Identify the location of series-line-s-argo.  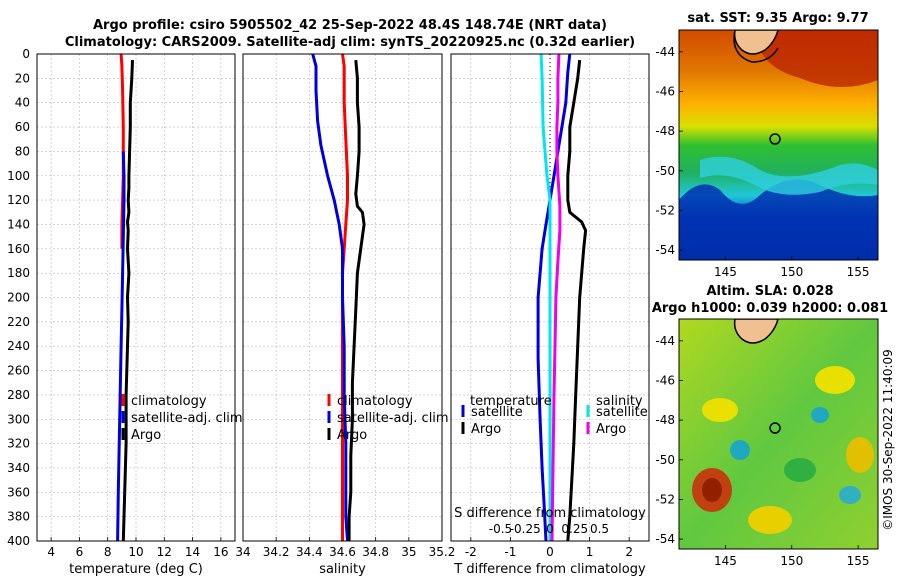
(556, 297).